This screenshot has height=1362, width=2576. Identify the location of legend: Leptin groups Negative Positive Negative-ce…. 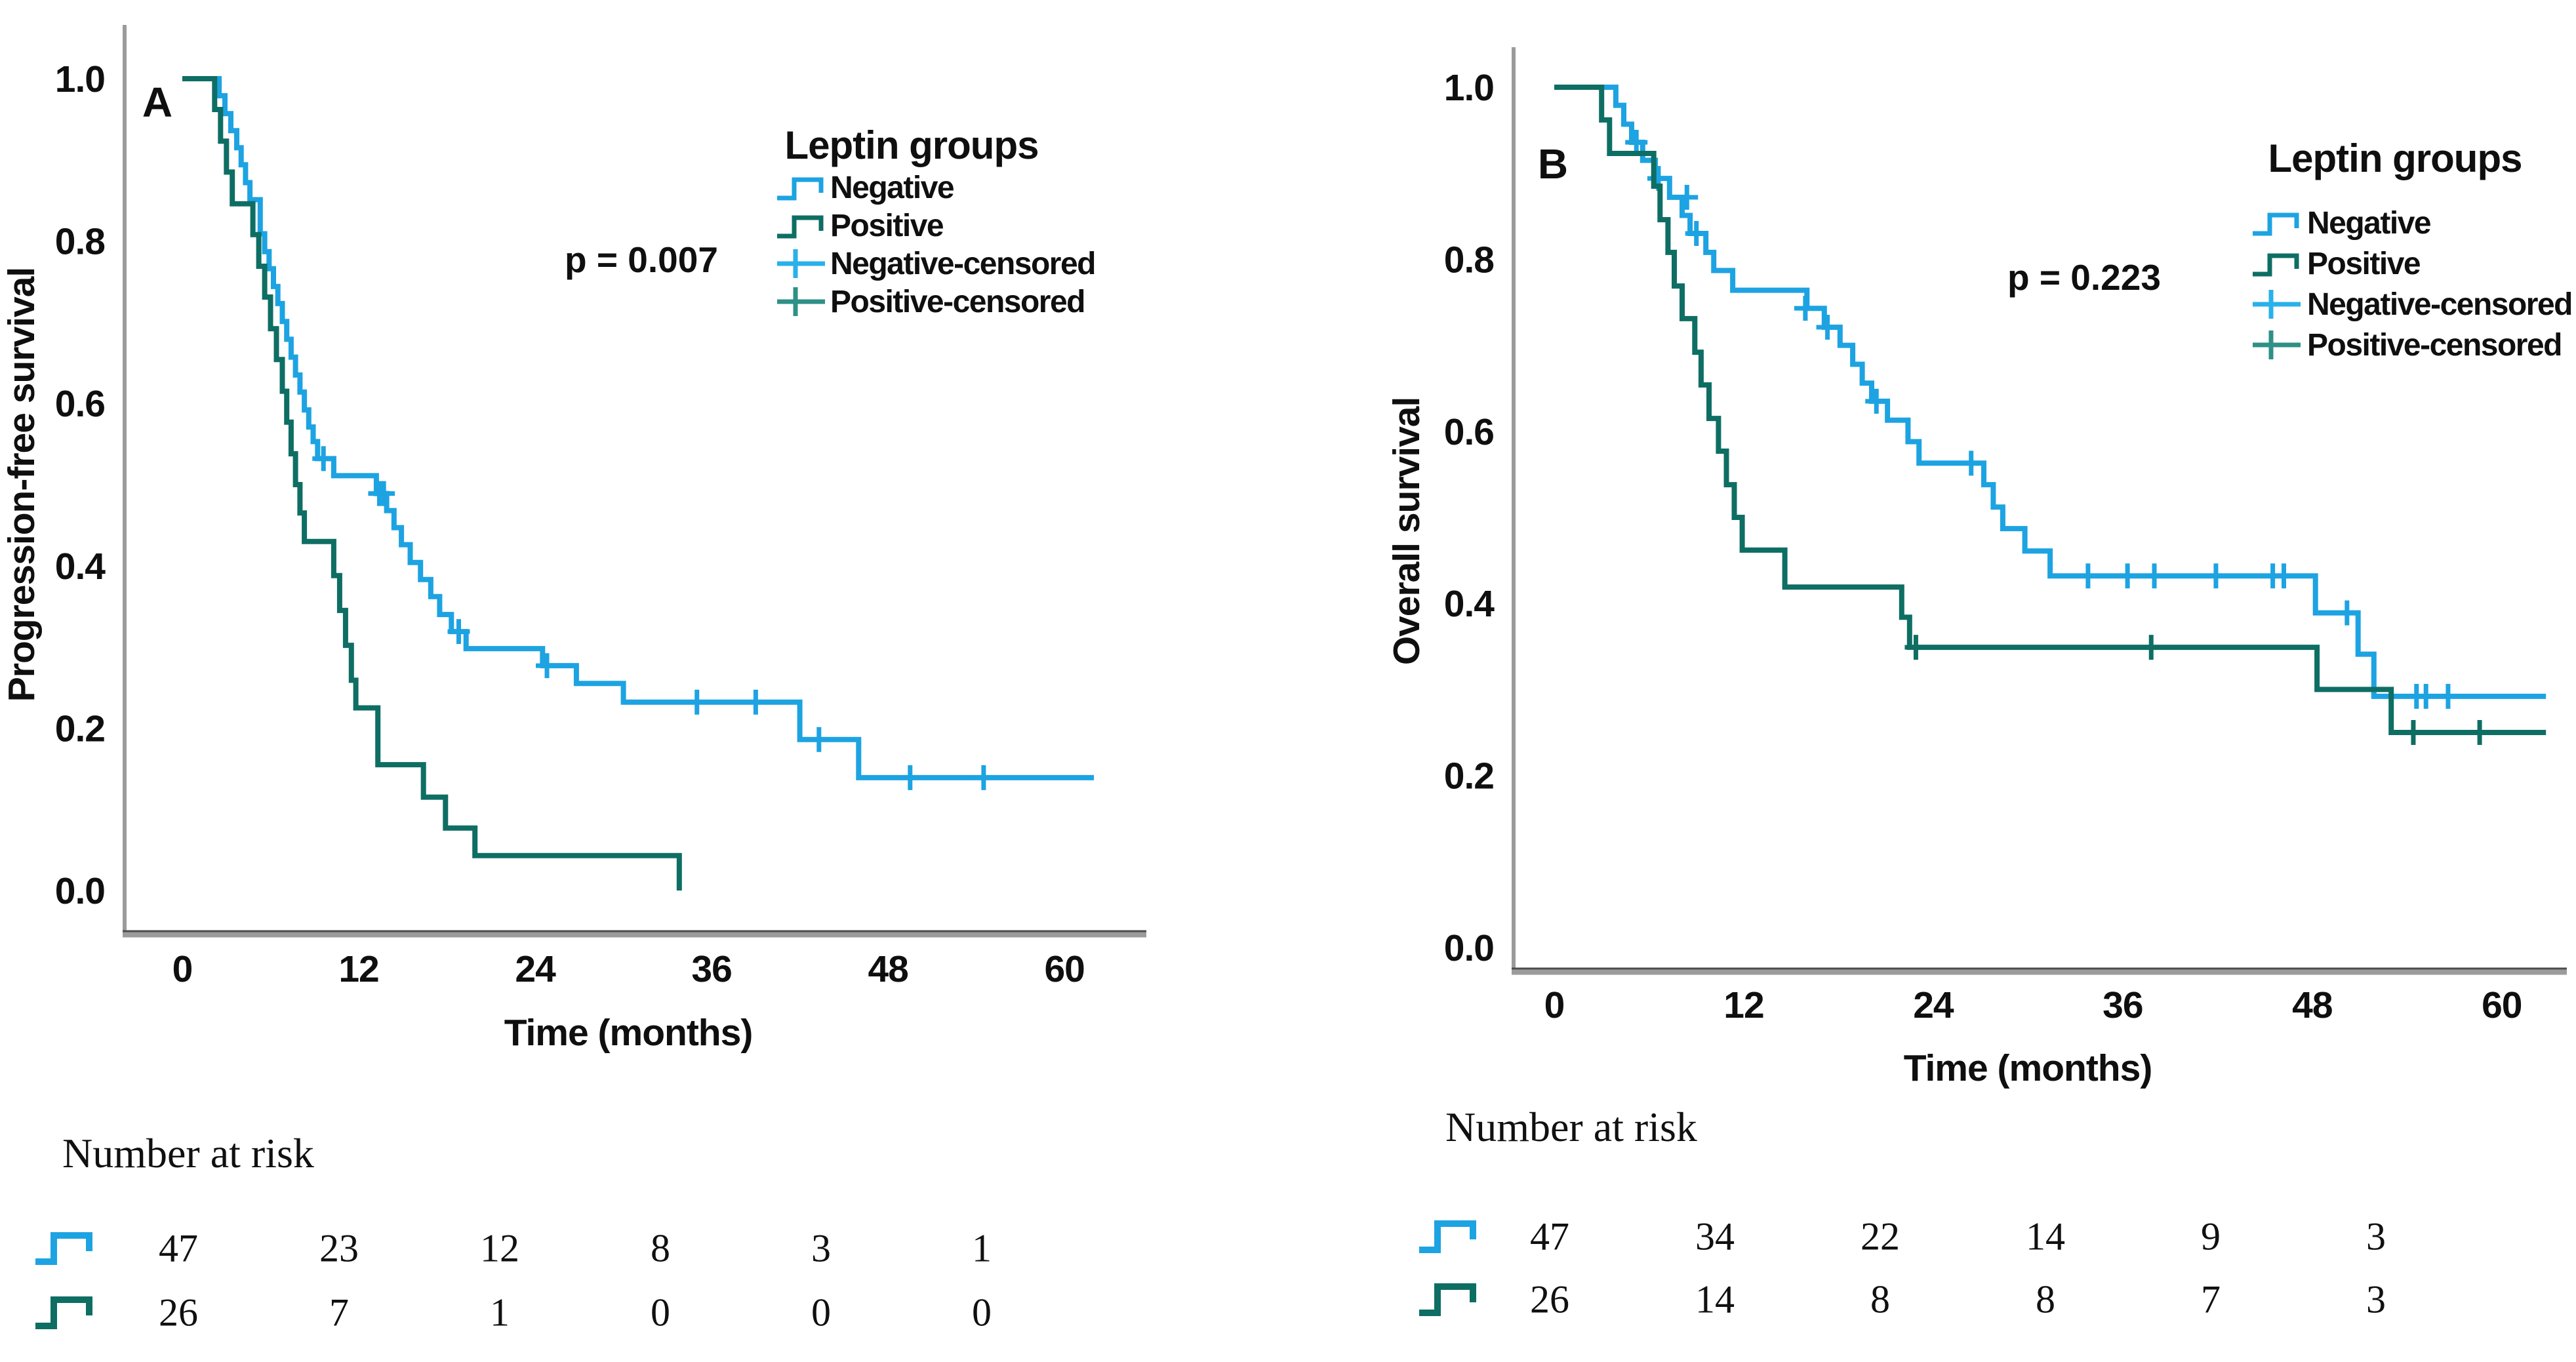
(2413, 249).